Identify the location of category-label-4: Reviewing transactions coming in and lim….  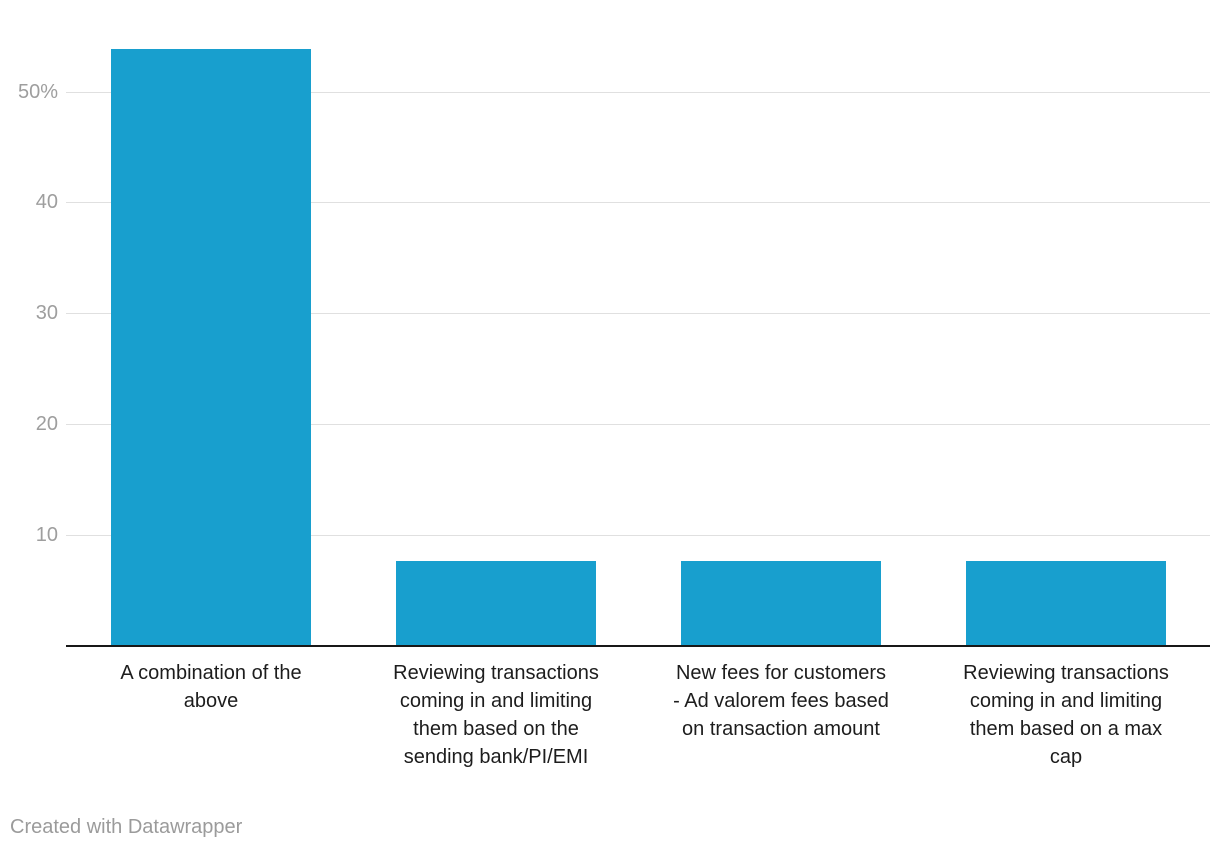
(1066, 715).